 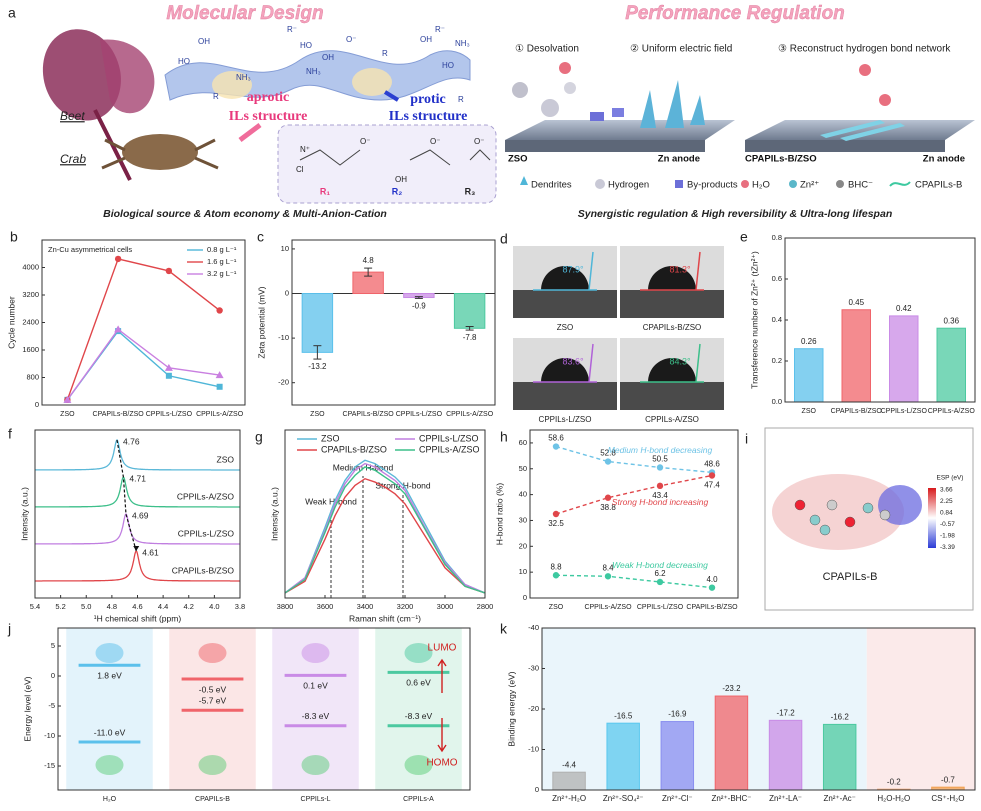 What do you see at coordinates (222, 273) in the screenshot?
I see `legend-label: 3.2 g L⁻¹` at bounding box center [222, 273].